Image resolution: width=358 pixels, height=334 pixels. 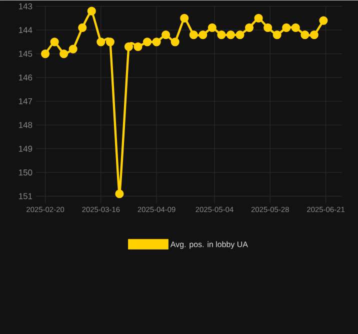 I want to click on y-tick-label: 149, so click(x=25, y=149).